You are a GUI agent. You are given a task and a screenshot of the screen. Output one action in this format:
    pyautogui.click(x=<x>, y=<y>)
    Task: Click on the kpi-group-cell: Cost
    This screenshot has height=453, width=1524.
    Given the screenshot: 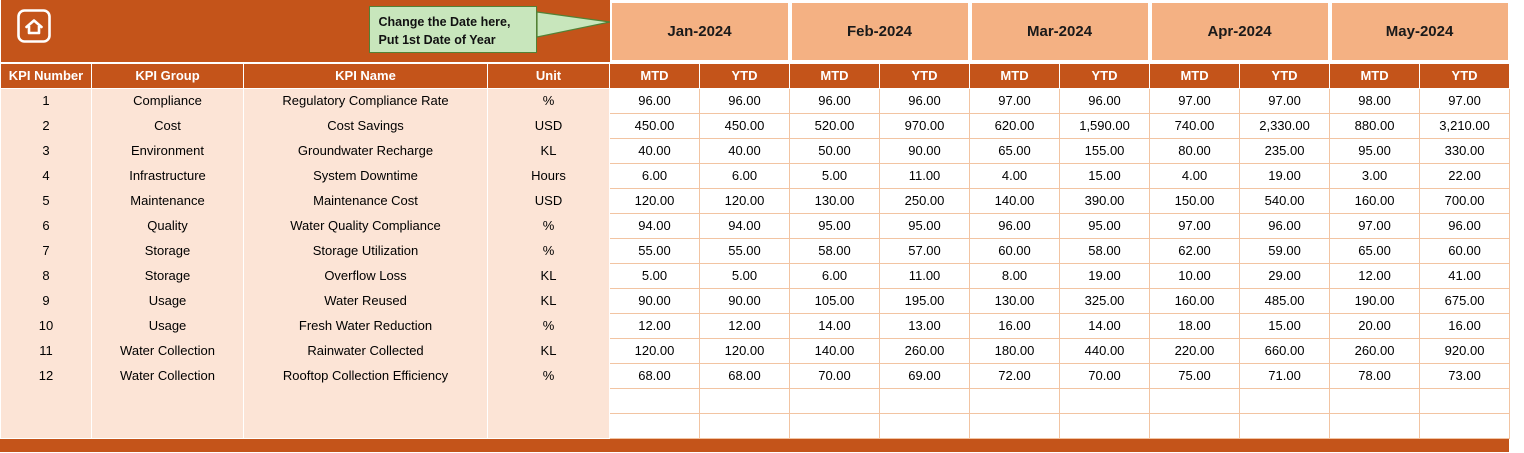 What is the action you would take?
    pyautogui.click(x=167, y=125)
    